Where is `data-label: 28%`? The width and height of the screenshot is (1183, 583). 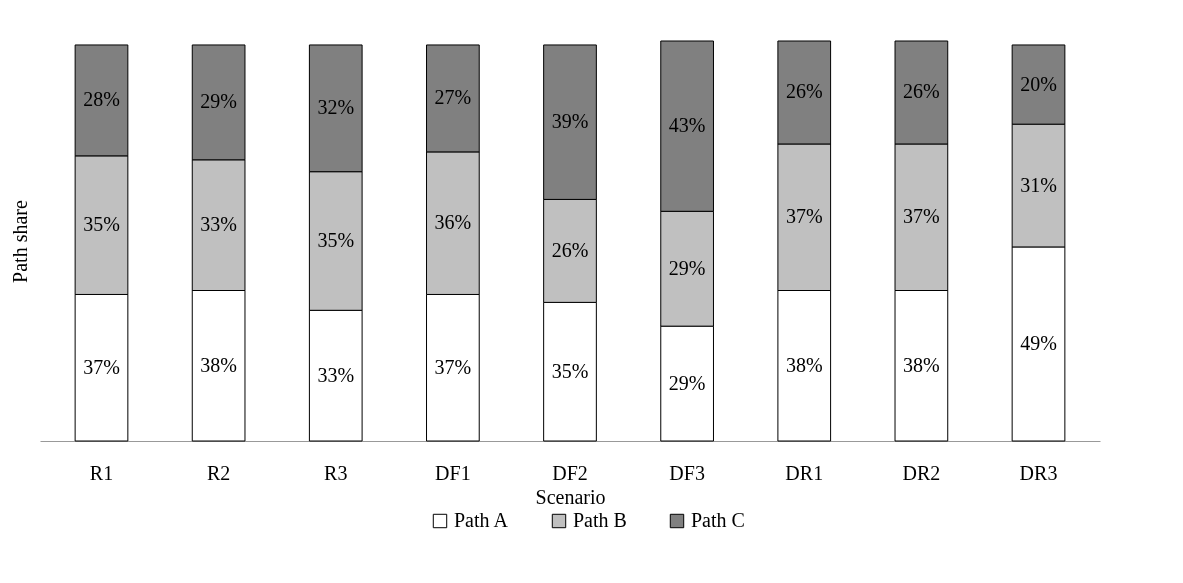
data-label: 28% is located at coordinates (101, 99).